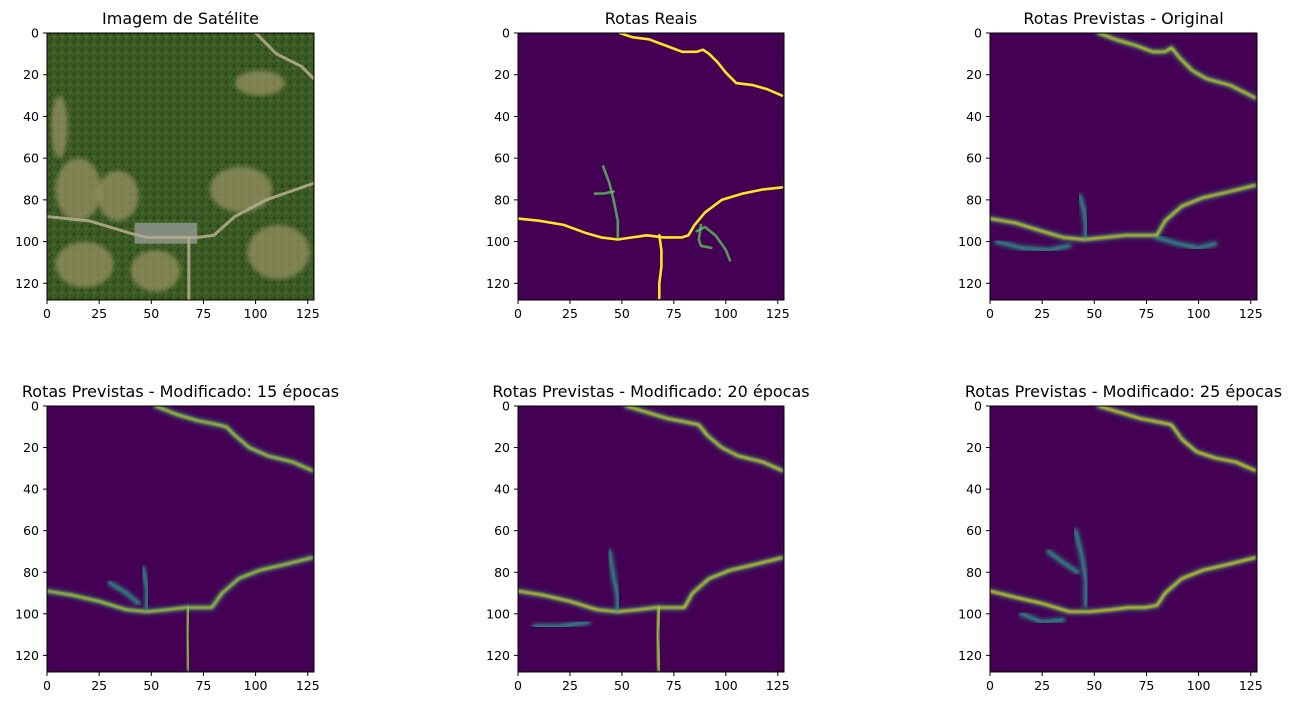 The image size is (1297, 706). What do you see at coordinates (1123, 18) in the screenshot?
I see `chart-title: Rotas Previstas - Original` at bounding box center [1123, 18].